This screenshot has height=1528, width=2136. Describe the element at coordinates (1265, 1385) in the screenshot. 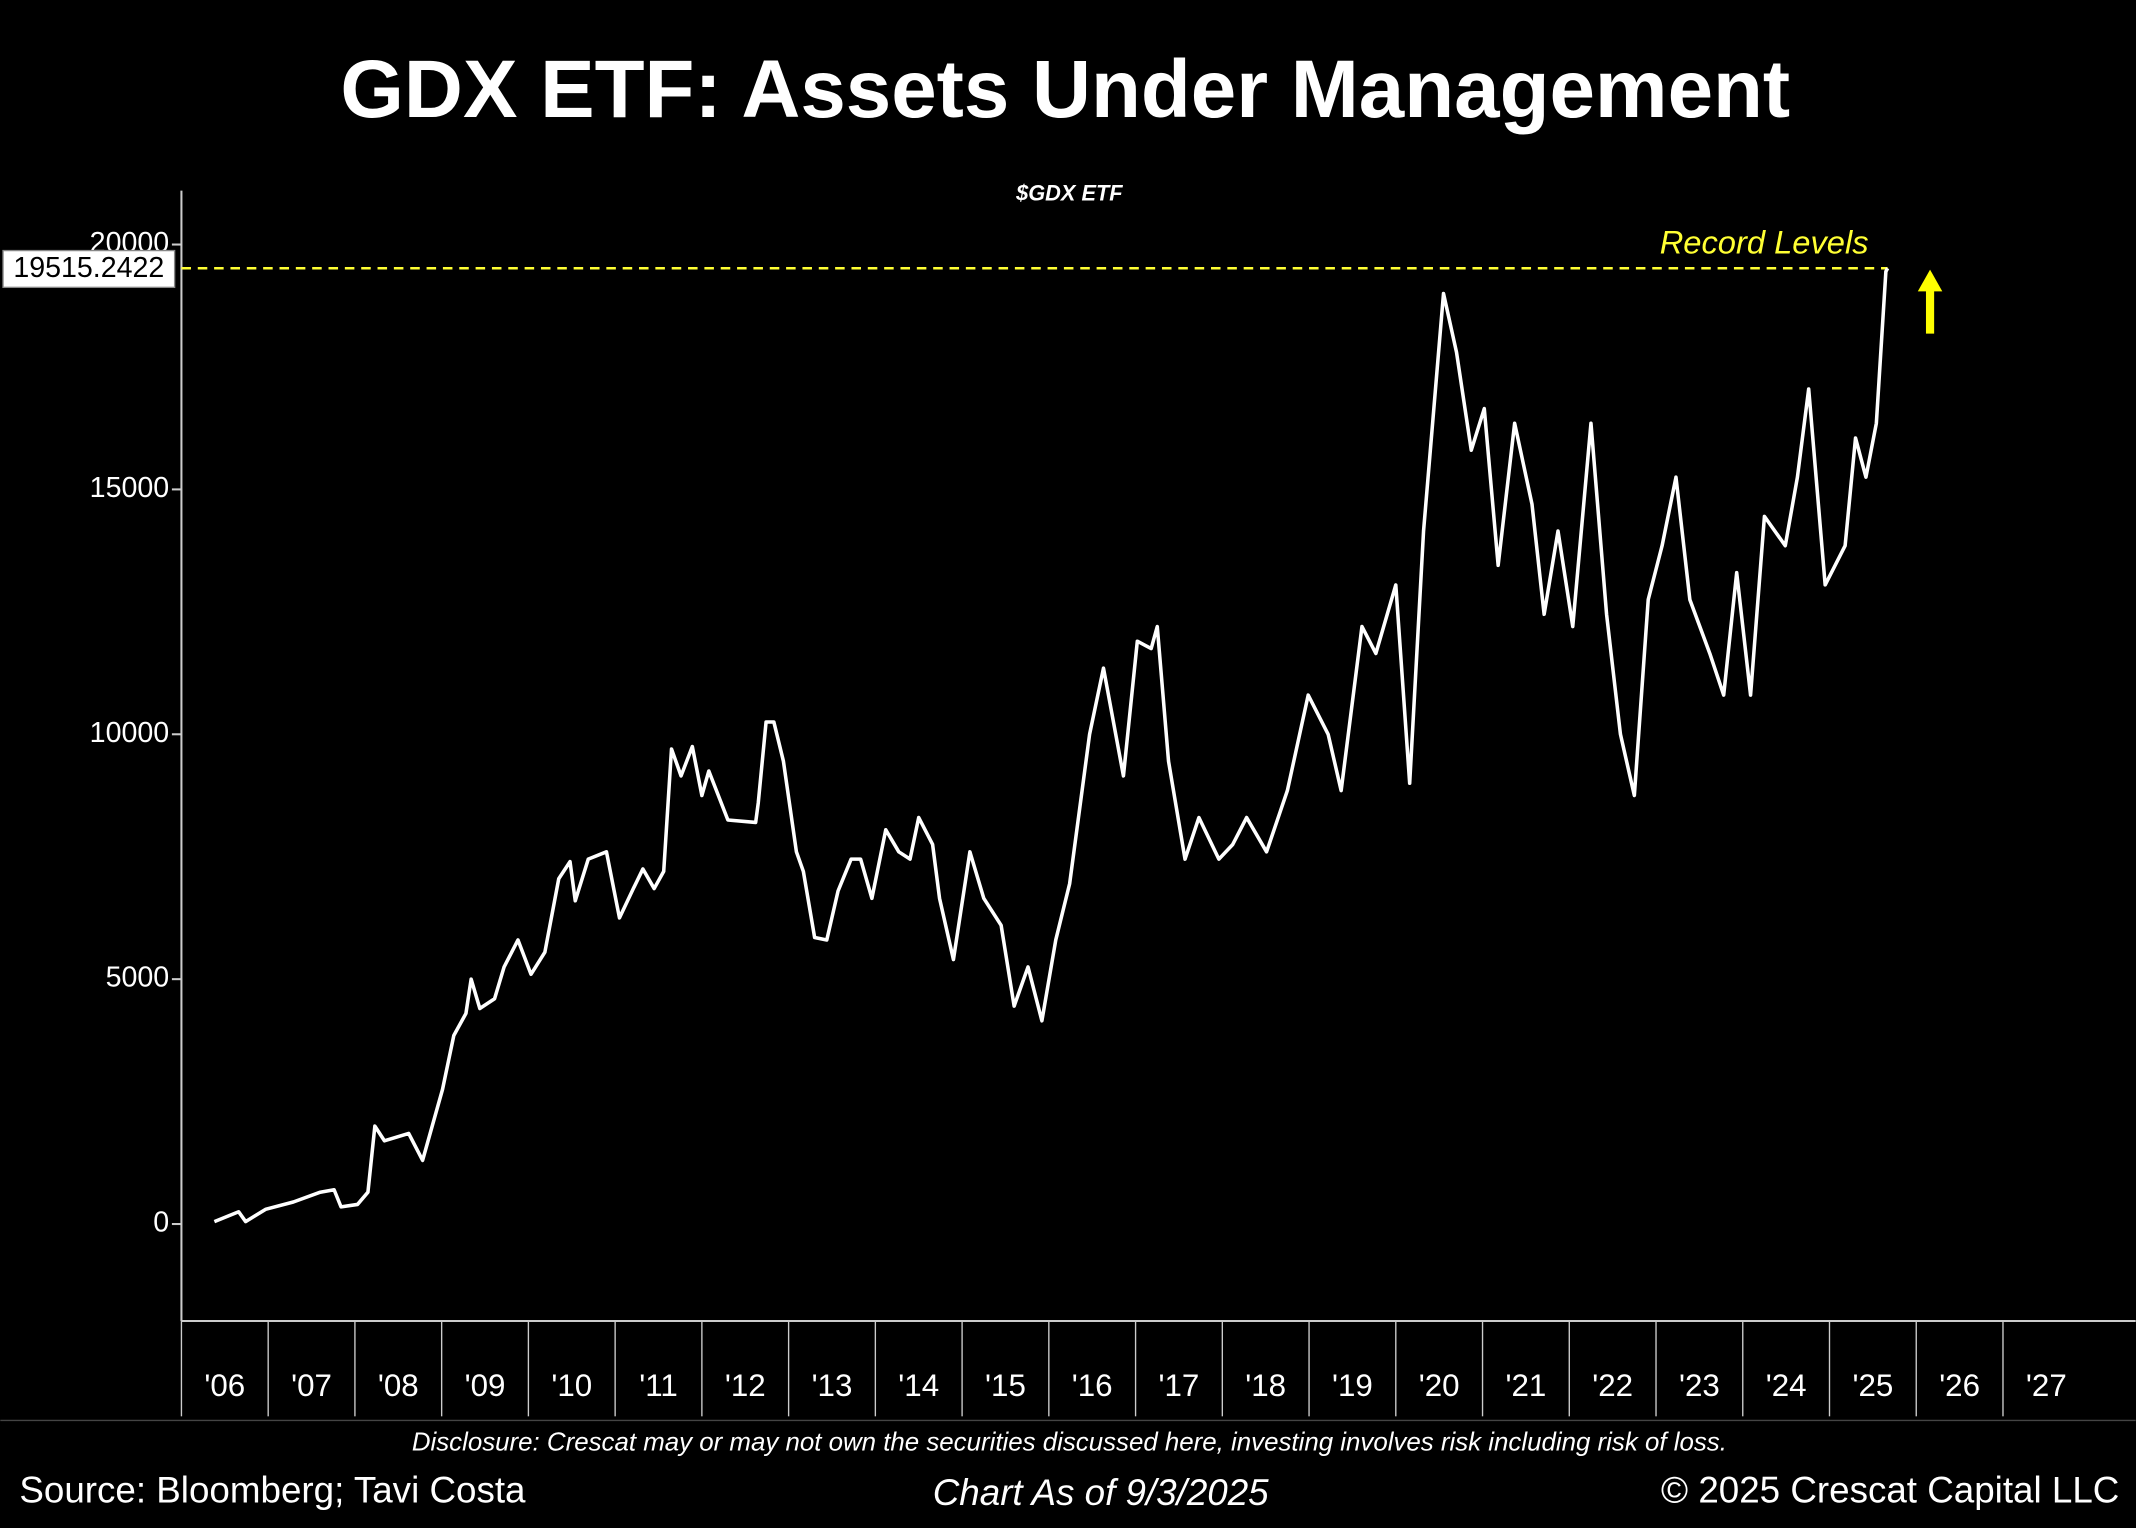

I see `x-tick-label: '18` at that location.